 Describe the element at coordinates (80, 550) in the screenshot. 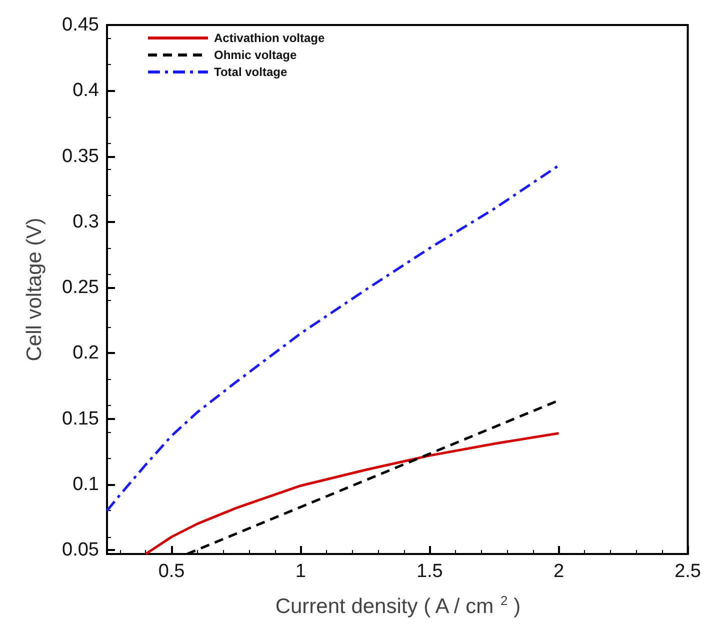

I see `y-tick-label: 0.05` at that location.